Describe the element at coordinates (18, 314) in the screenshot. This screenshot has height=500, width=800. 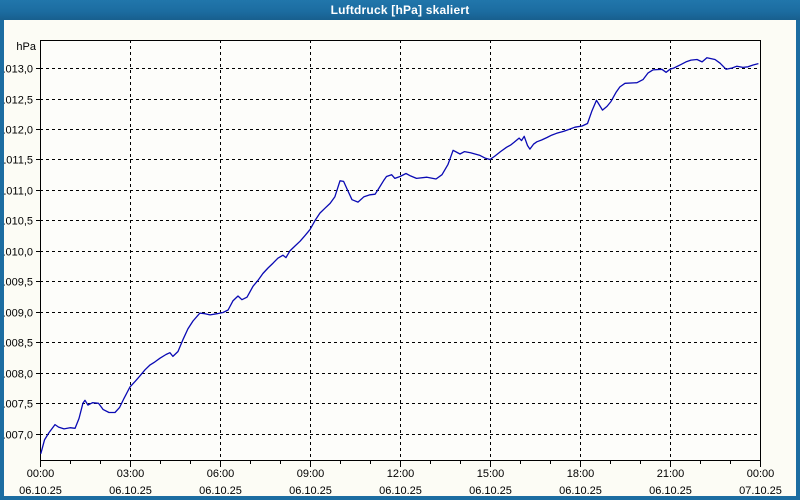
I see `svg-text: 1009,0` at that location.